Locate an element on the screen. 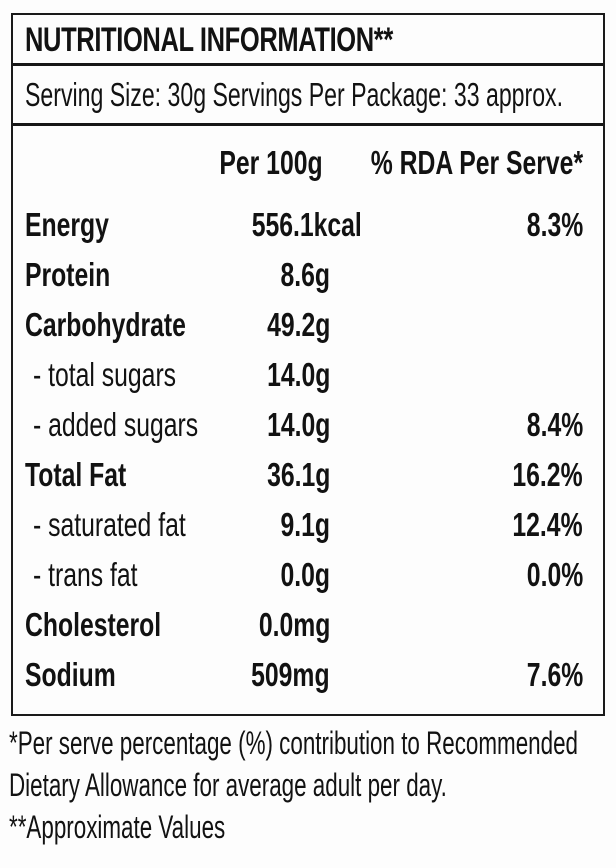 This screenshot has height=868, width=616. nutrient-rda: 8.4% is located at coordinates (554, 424).